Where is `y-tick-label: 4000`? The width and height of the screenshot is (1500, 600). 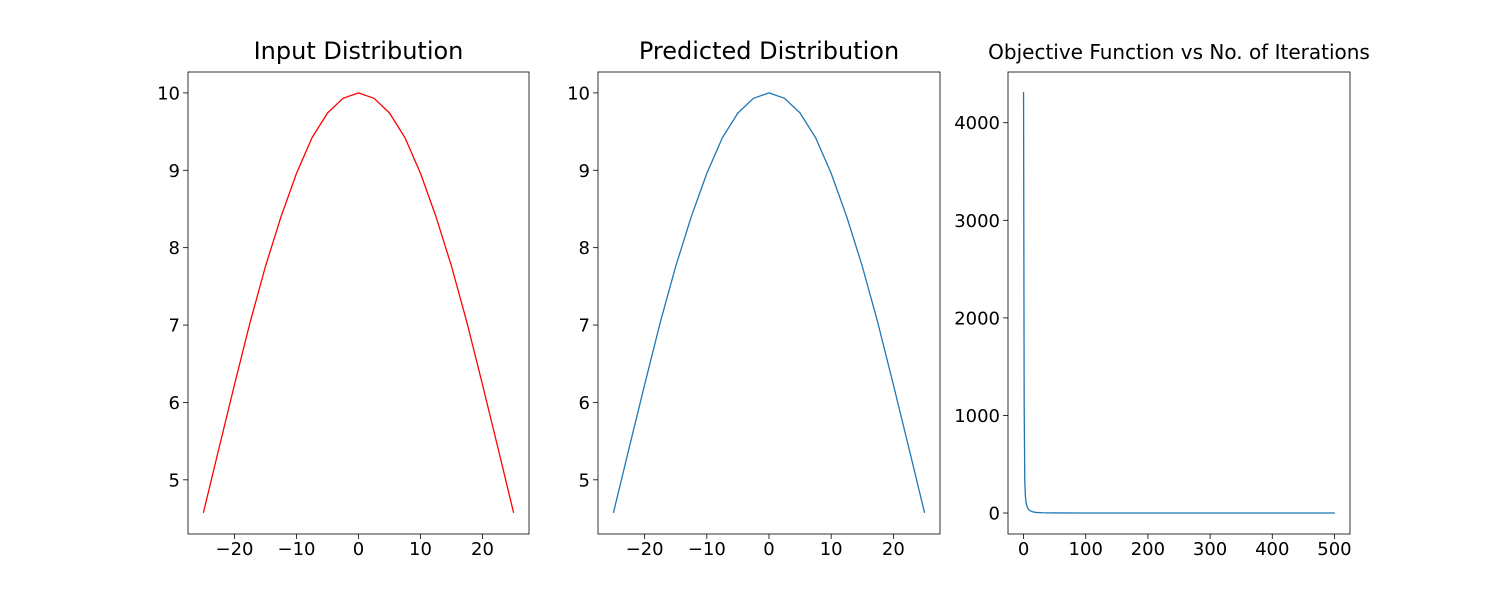 y-tick-label: 4000 is located at coordinates (977, 123).